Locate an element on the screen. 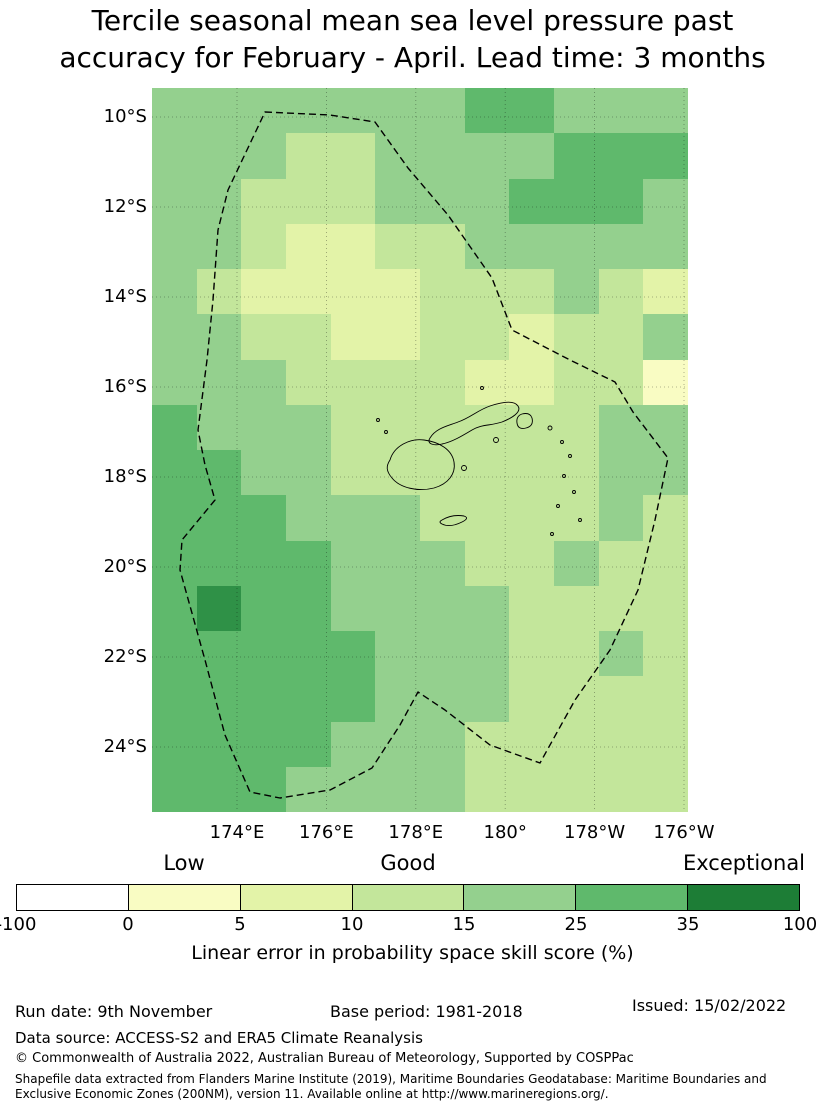 This screenshot has width=825, height=1110. island-outline-taveuni is located at coordinates (524, 421).